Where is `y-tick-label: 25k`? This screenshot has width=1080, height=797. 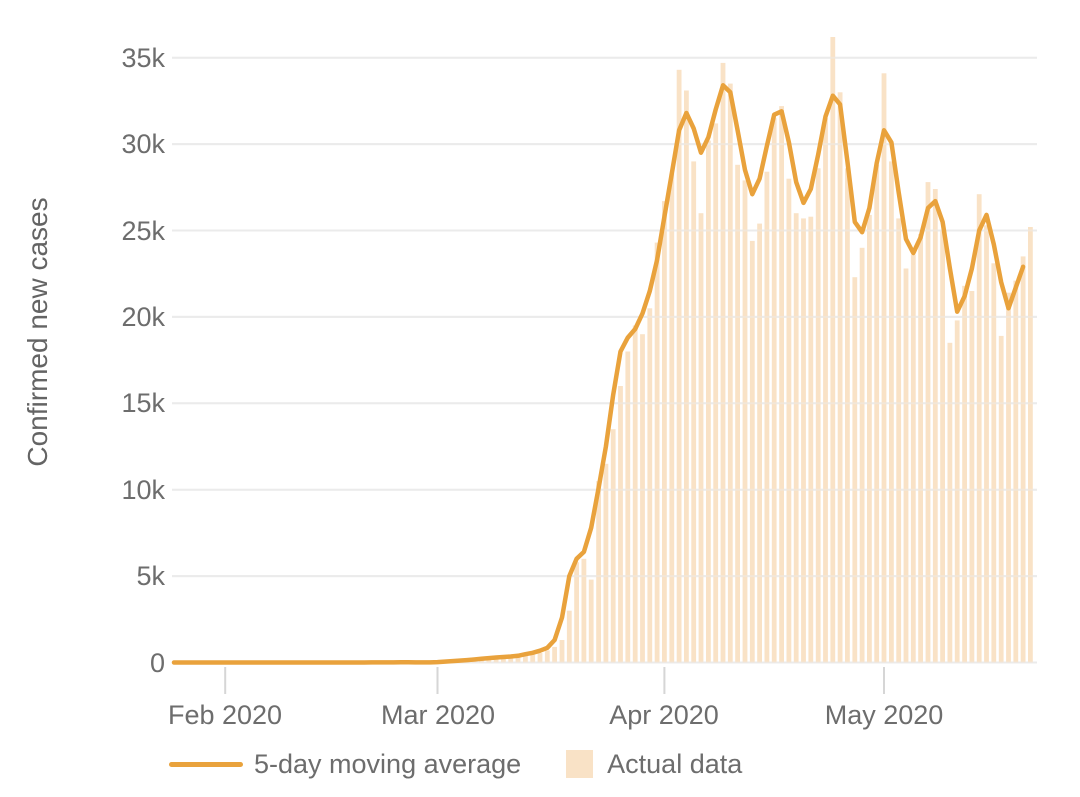
y-tick-label: 25k is located at coordinates (143, 231).